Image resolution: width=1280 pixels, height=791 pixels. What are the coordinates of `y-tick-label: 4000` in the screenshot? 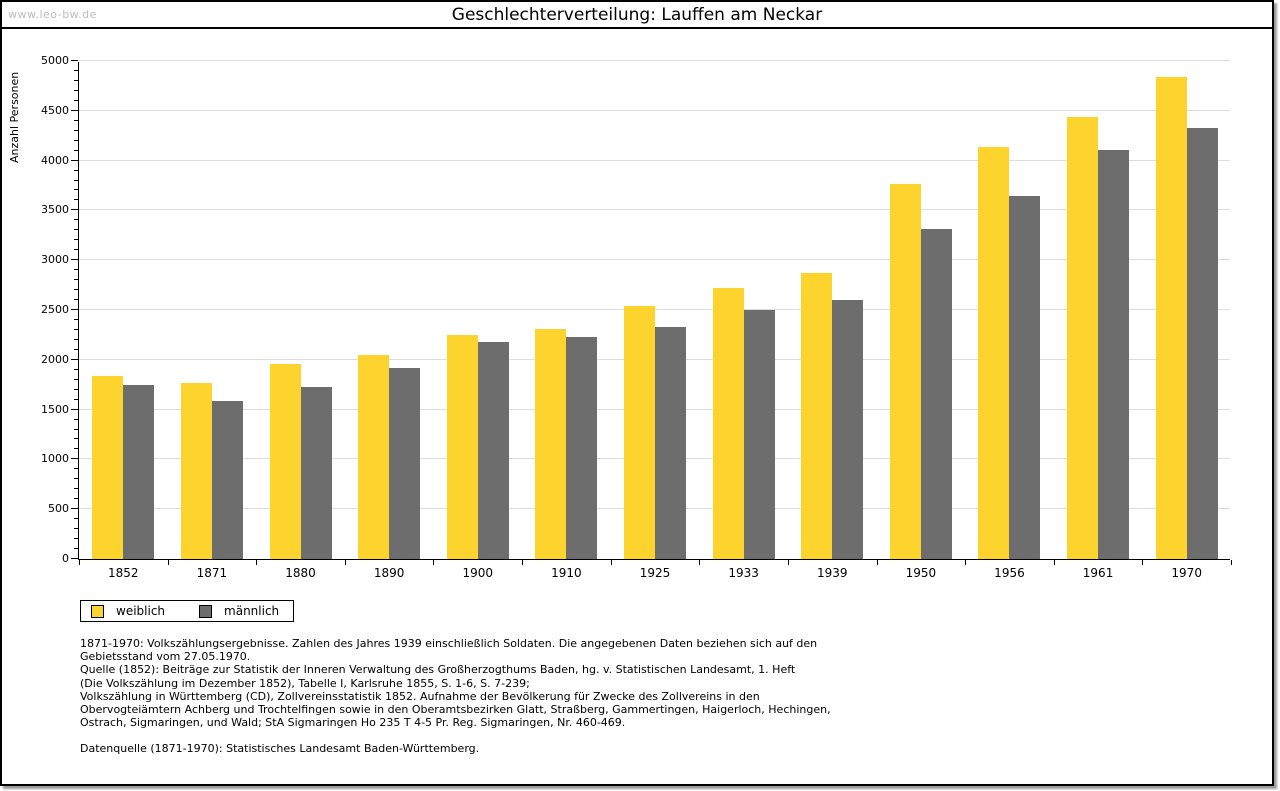 It's located at (55, 160).